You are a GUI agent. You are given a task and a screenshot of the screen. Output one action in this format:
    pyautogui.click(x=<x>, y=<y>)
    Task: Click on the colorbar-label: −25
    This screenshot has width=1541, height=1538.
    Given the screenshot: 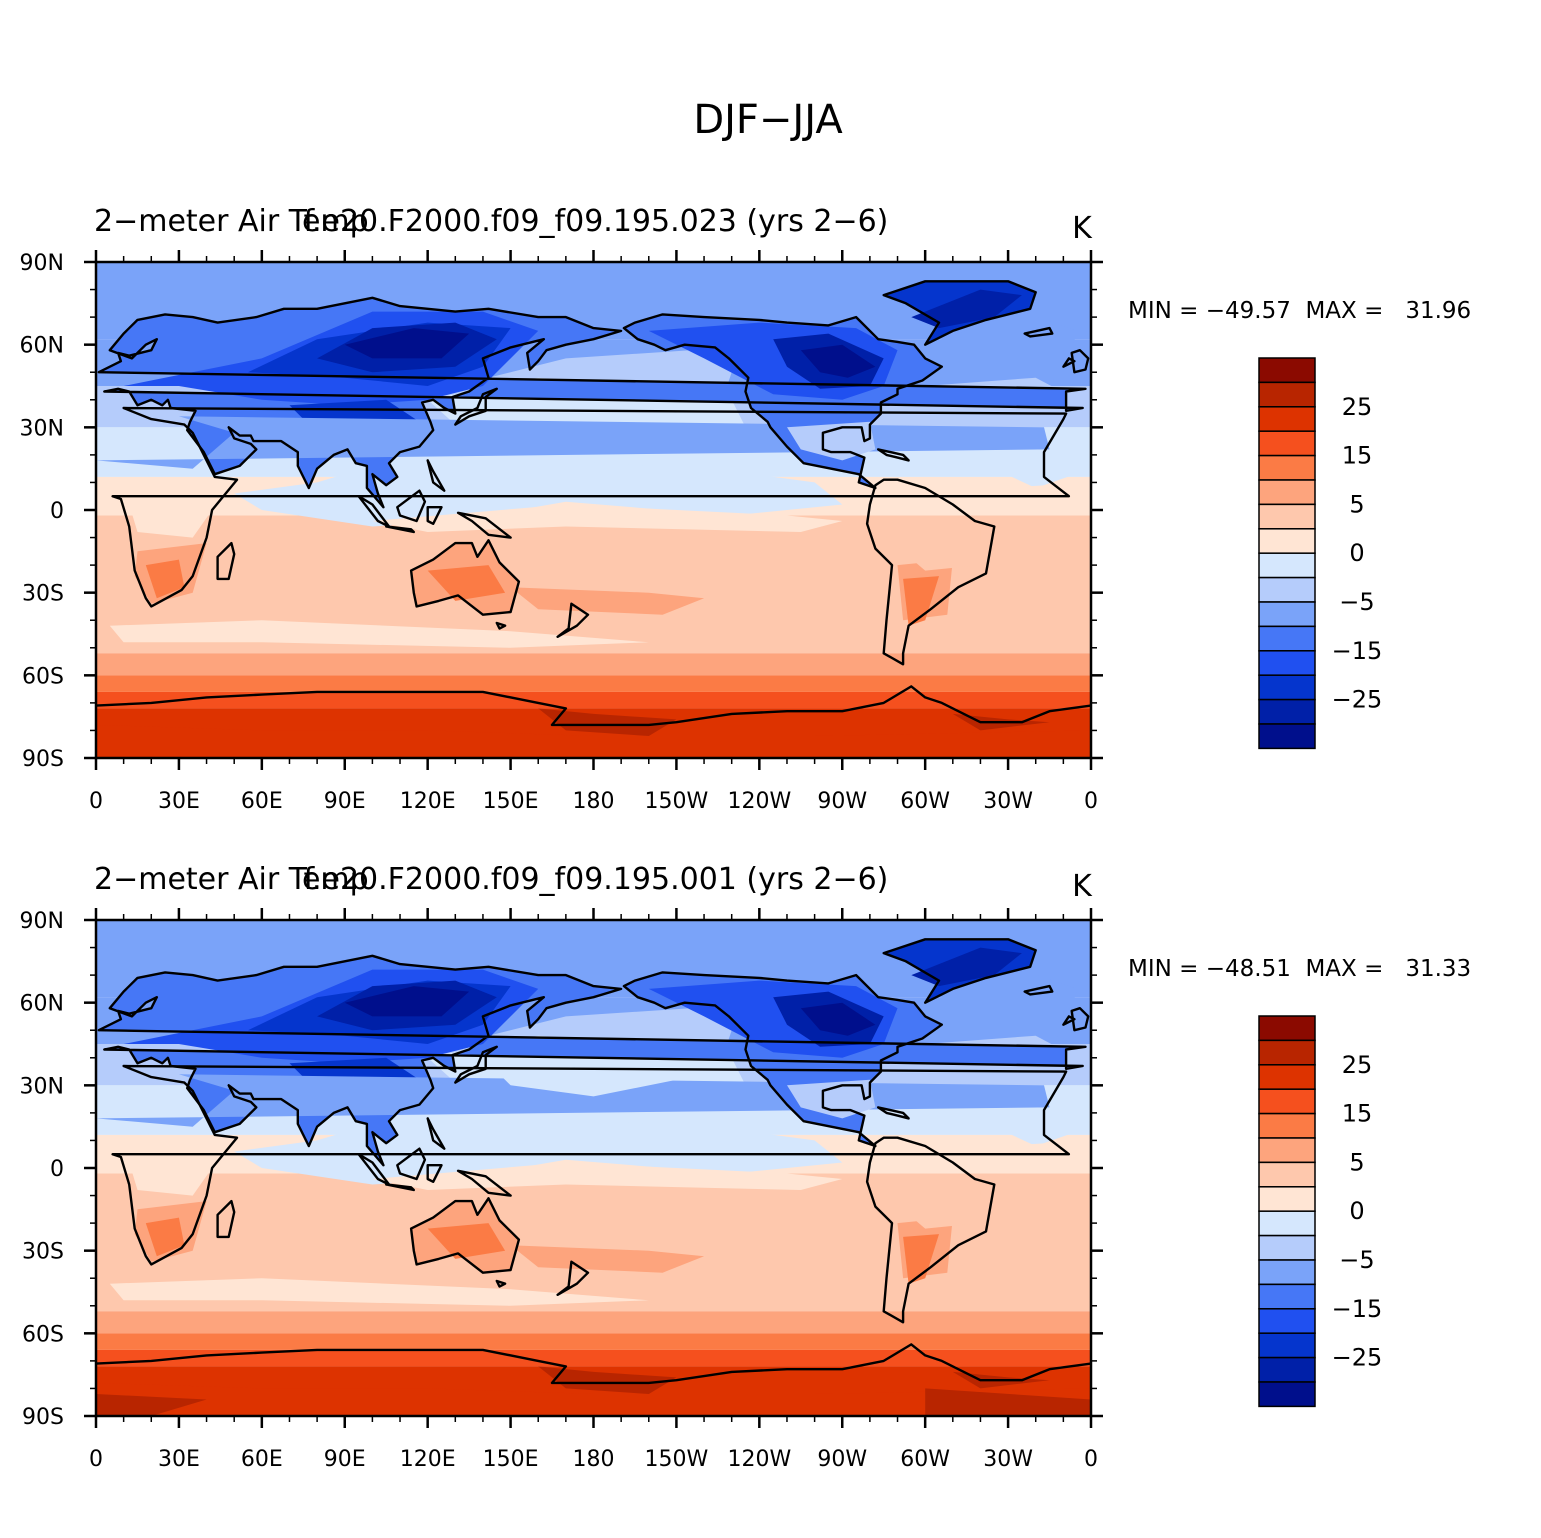 What is the action you would take?
    pyautogui.click(x=1357, y=1358)
    